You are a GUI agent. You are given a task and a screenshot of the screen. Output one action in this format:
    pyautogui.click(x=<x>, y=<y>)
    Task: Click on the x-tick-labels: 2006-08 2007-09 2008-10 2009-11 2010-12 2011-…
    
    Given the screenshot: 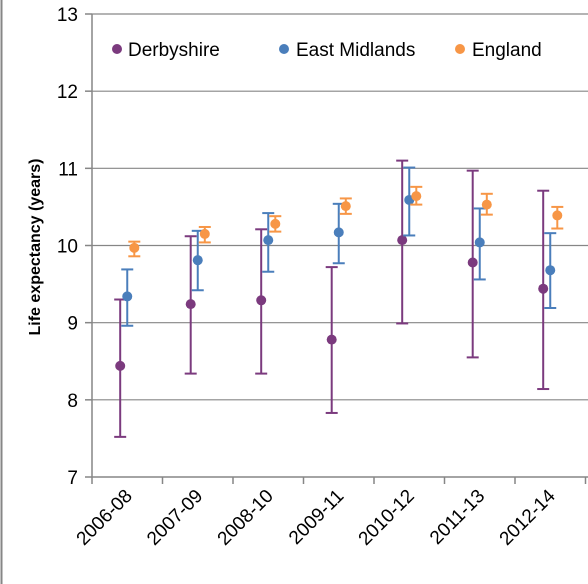 What is the action you would take?
    pyautogui.click(x=330, y=513)
    